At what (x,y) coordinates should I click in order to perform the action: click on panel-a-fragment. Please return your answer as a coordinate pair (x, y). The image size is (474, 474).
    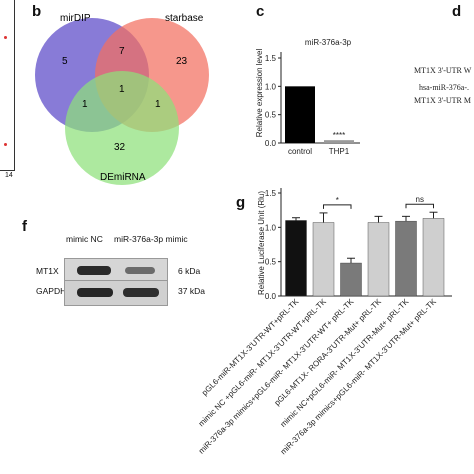
    Looking at the image, I should click on (9, 90).